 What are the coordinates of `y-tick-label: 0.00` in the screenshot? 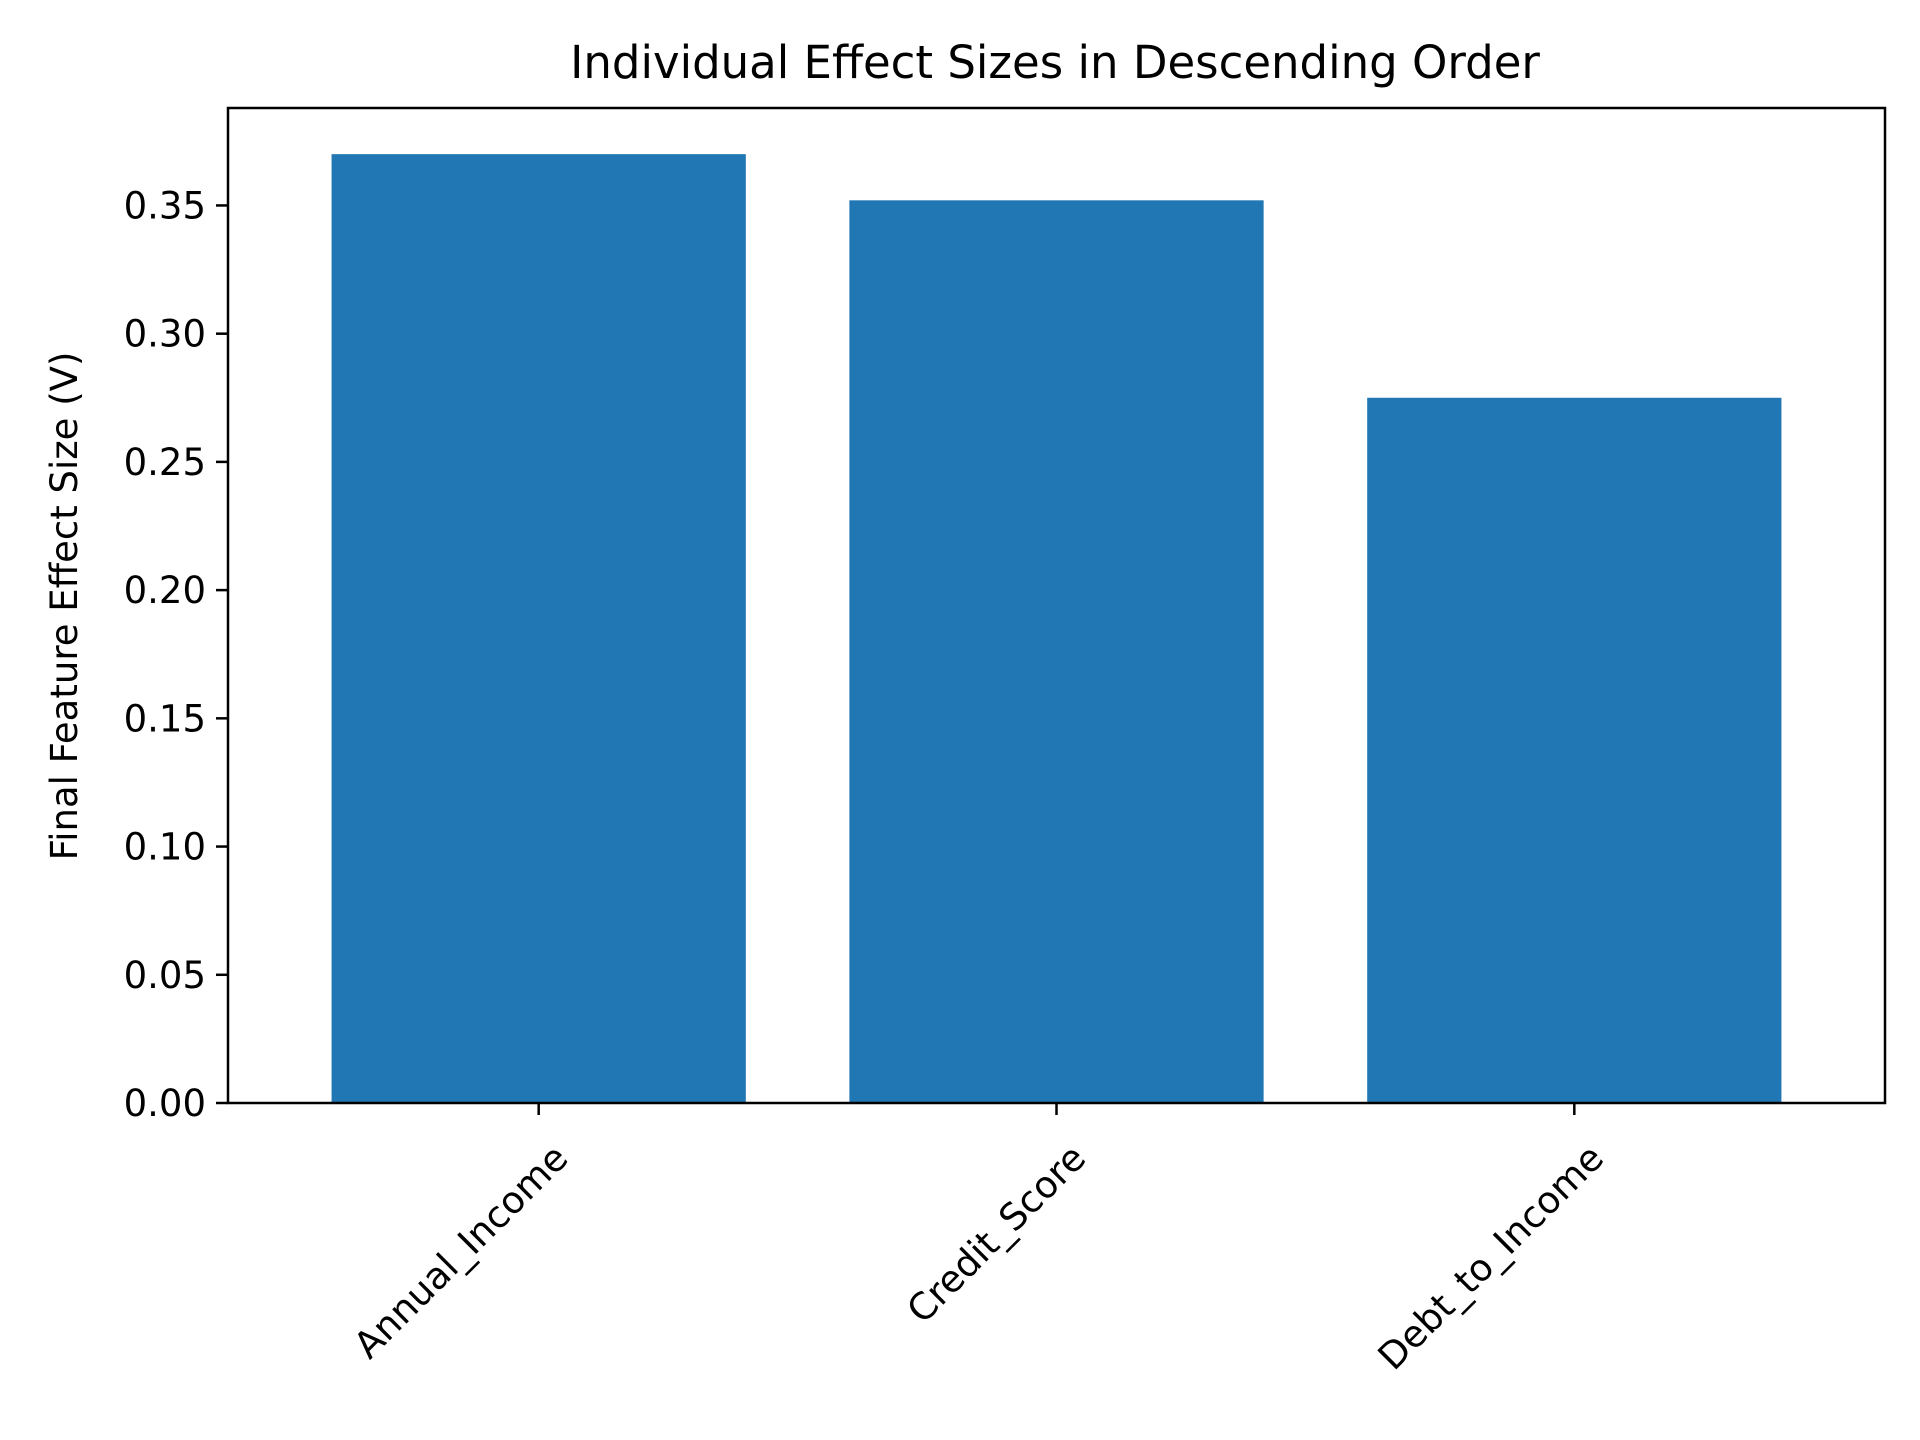 It's located at (165, 1103).